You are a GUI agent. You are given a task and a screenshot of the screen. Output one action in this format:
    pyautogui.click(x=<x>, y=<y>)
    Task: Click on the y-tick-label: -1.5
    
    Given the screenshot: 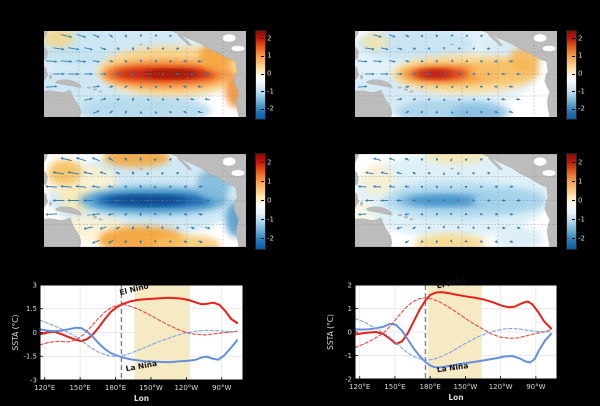 What is the action you would take?
    pyautogui.click(x=30, y=357)
    